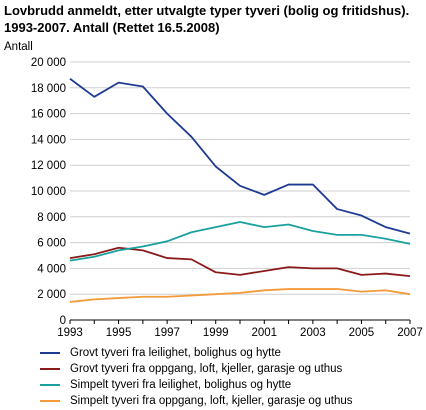 The image size is (426, 410). Describe the element at coordinates (51, 218) in the screenshot. I see `y-tick-label: 8 000` at that location.